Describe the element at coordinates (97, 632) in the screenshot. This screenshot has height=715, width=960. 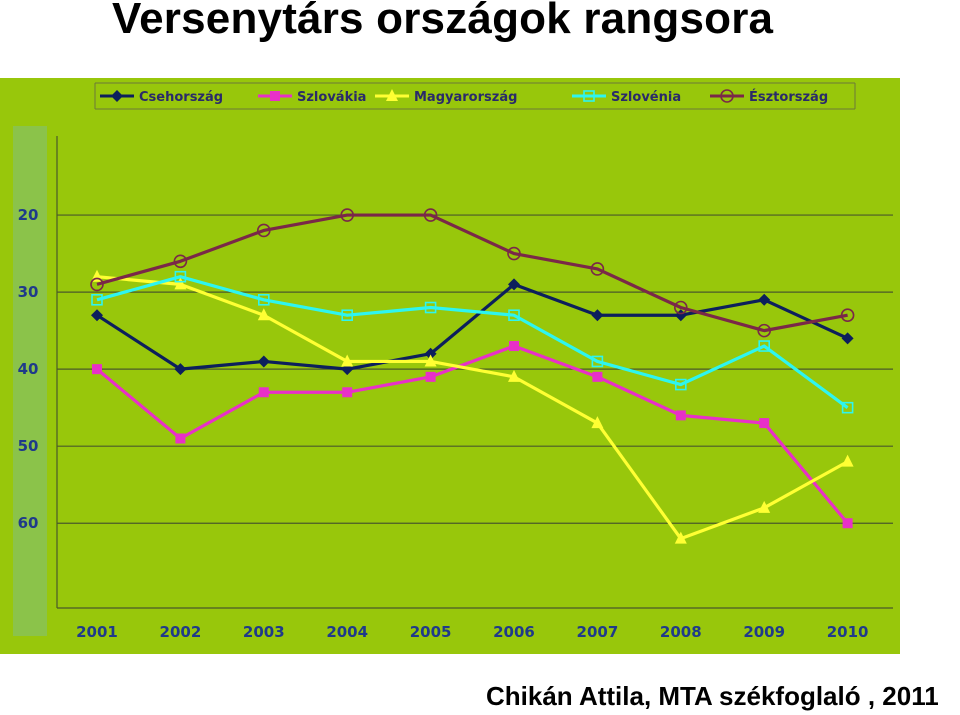
I see `x-tick-label: 2001` at that location.